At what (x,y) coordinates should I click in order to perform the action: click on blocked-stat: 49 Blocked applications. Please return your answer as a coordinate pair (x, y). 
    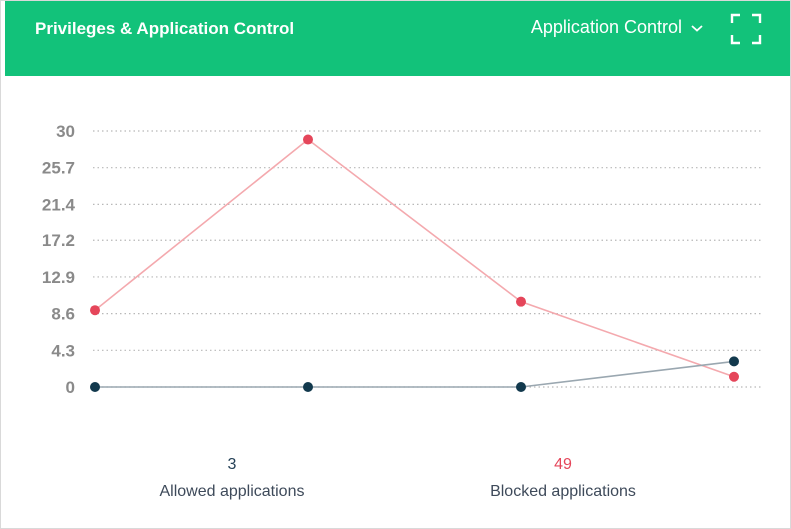
    Looking at the image, I should click on (563, 478).